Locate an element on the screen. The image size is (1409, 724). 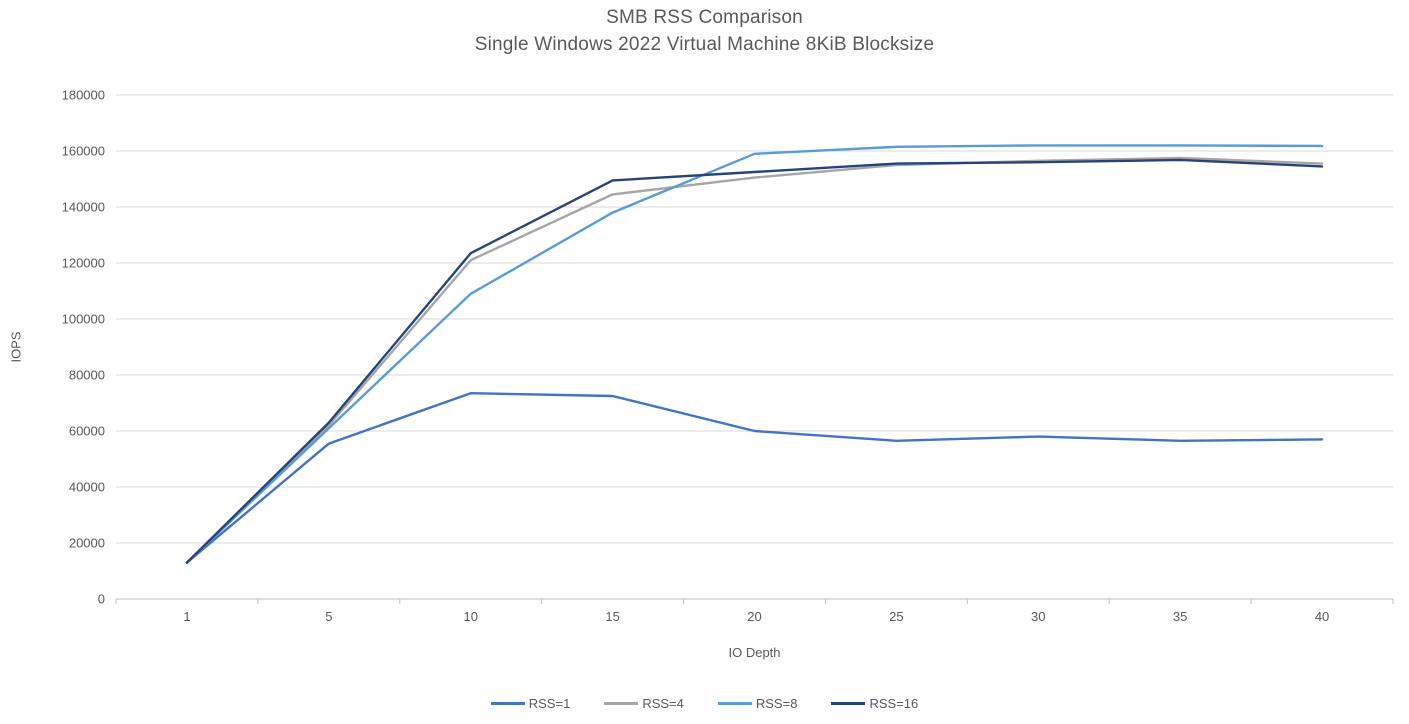
x-tick-label: 1 is located at coordinates (186, 616).